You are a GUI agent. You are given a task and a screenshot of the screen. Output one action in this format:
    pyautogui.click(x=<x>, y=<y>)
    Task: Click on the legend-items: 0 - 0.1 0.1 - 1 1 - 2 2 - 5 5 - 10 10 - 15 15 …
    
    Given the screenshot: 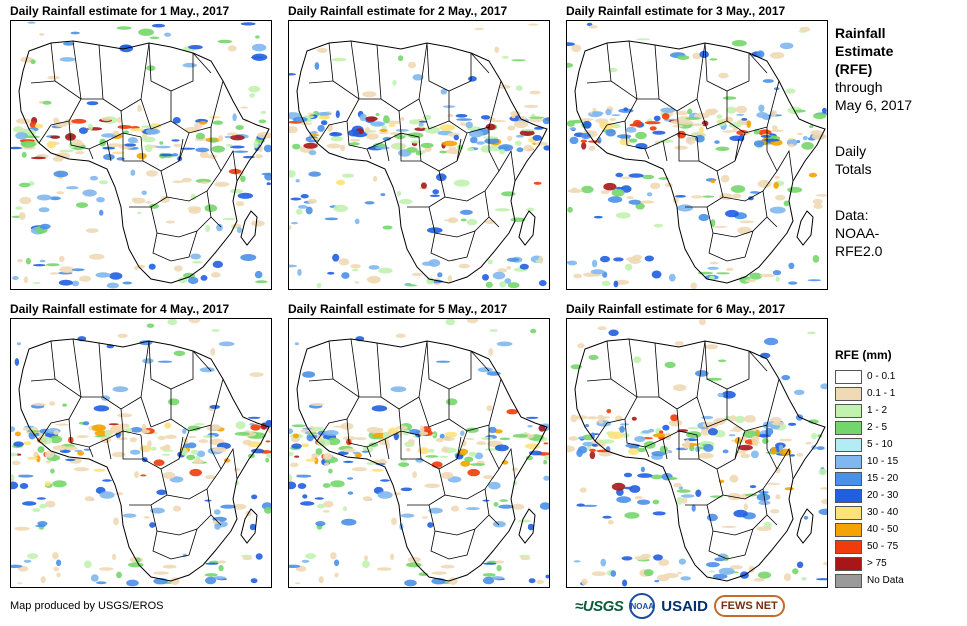 What is the action you would take?
    pyautogui.click(x=900, y=478)
    